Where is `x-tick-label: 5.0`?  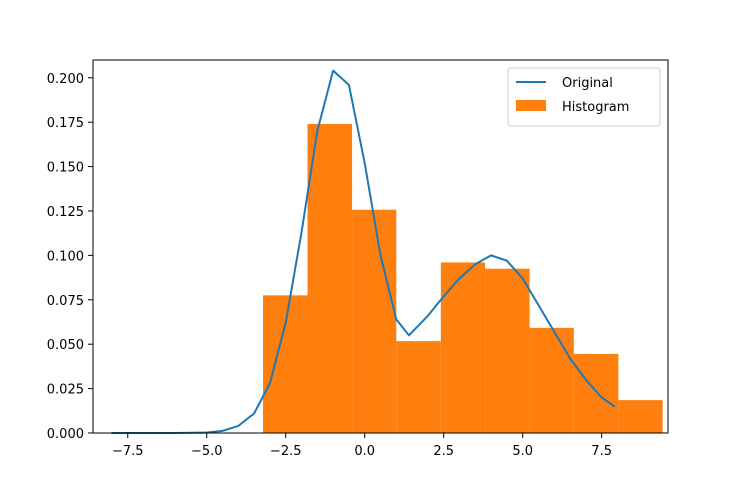 x-tick-label: 5.0 is located at coordinates (522, 451).